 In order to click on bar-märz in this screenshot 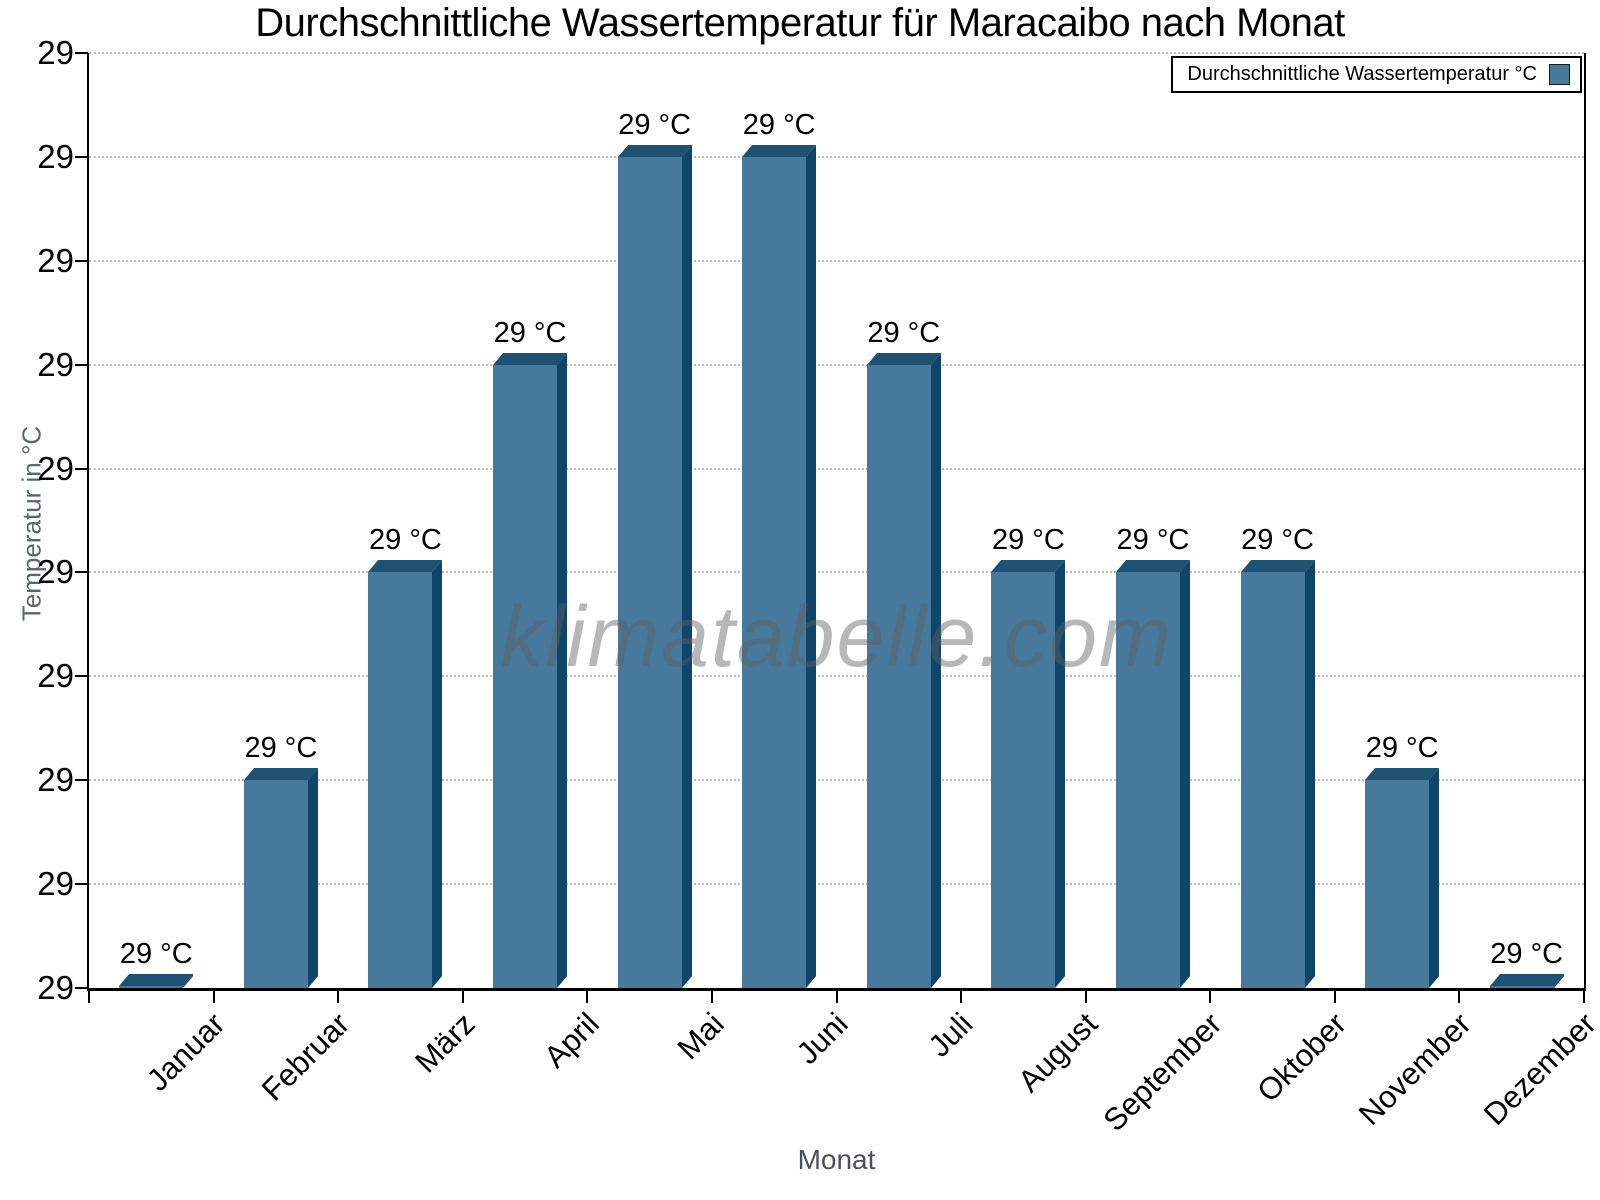, I will do `click(400, 780)`.